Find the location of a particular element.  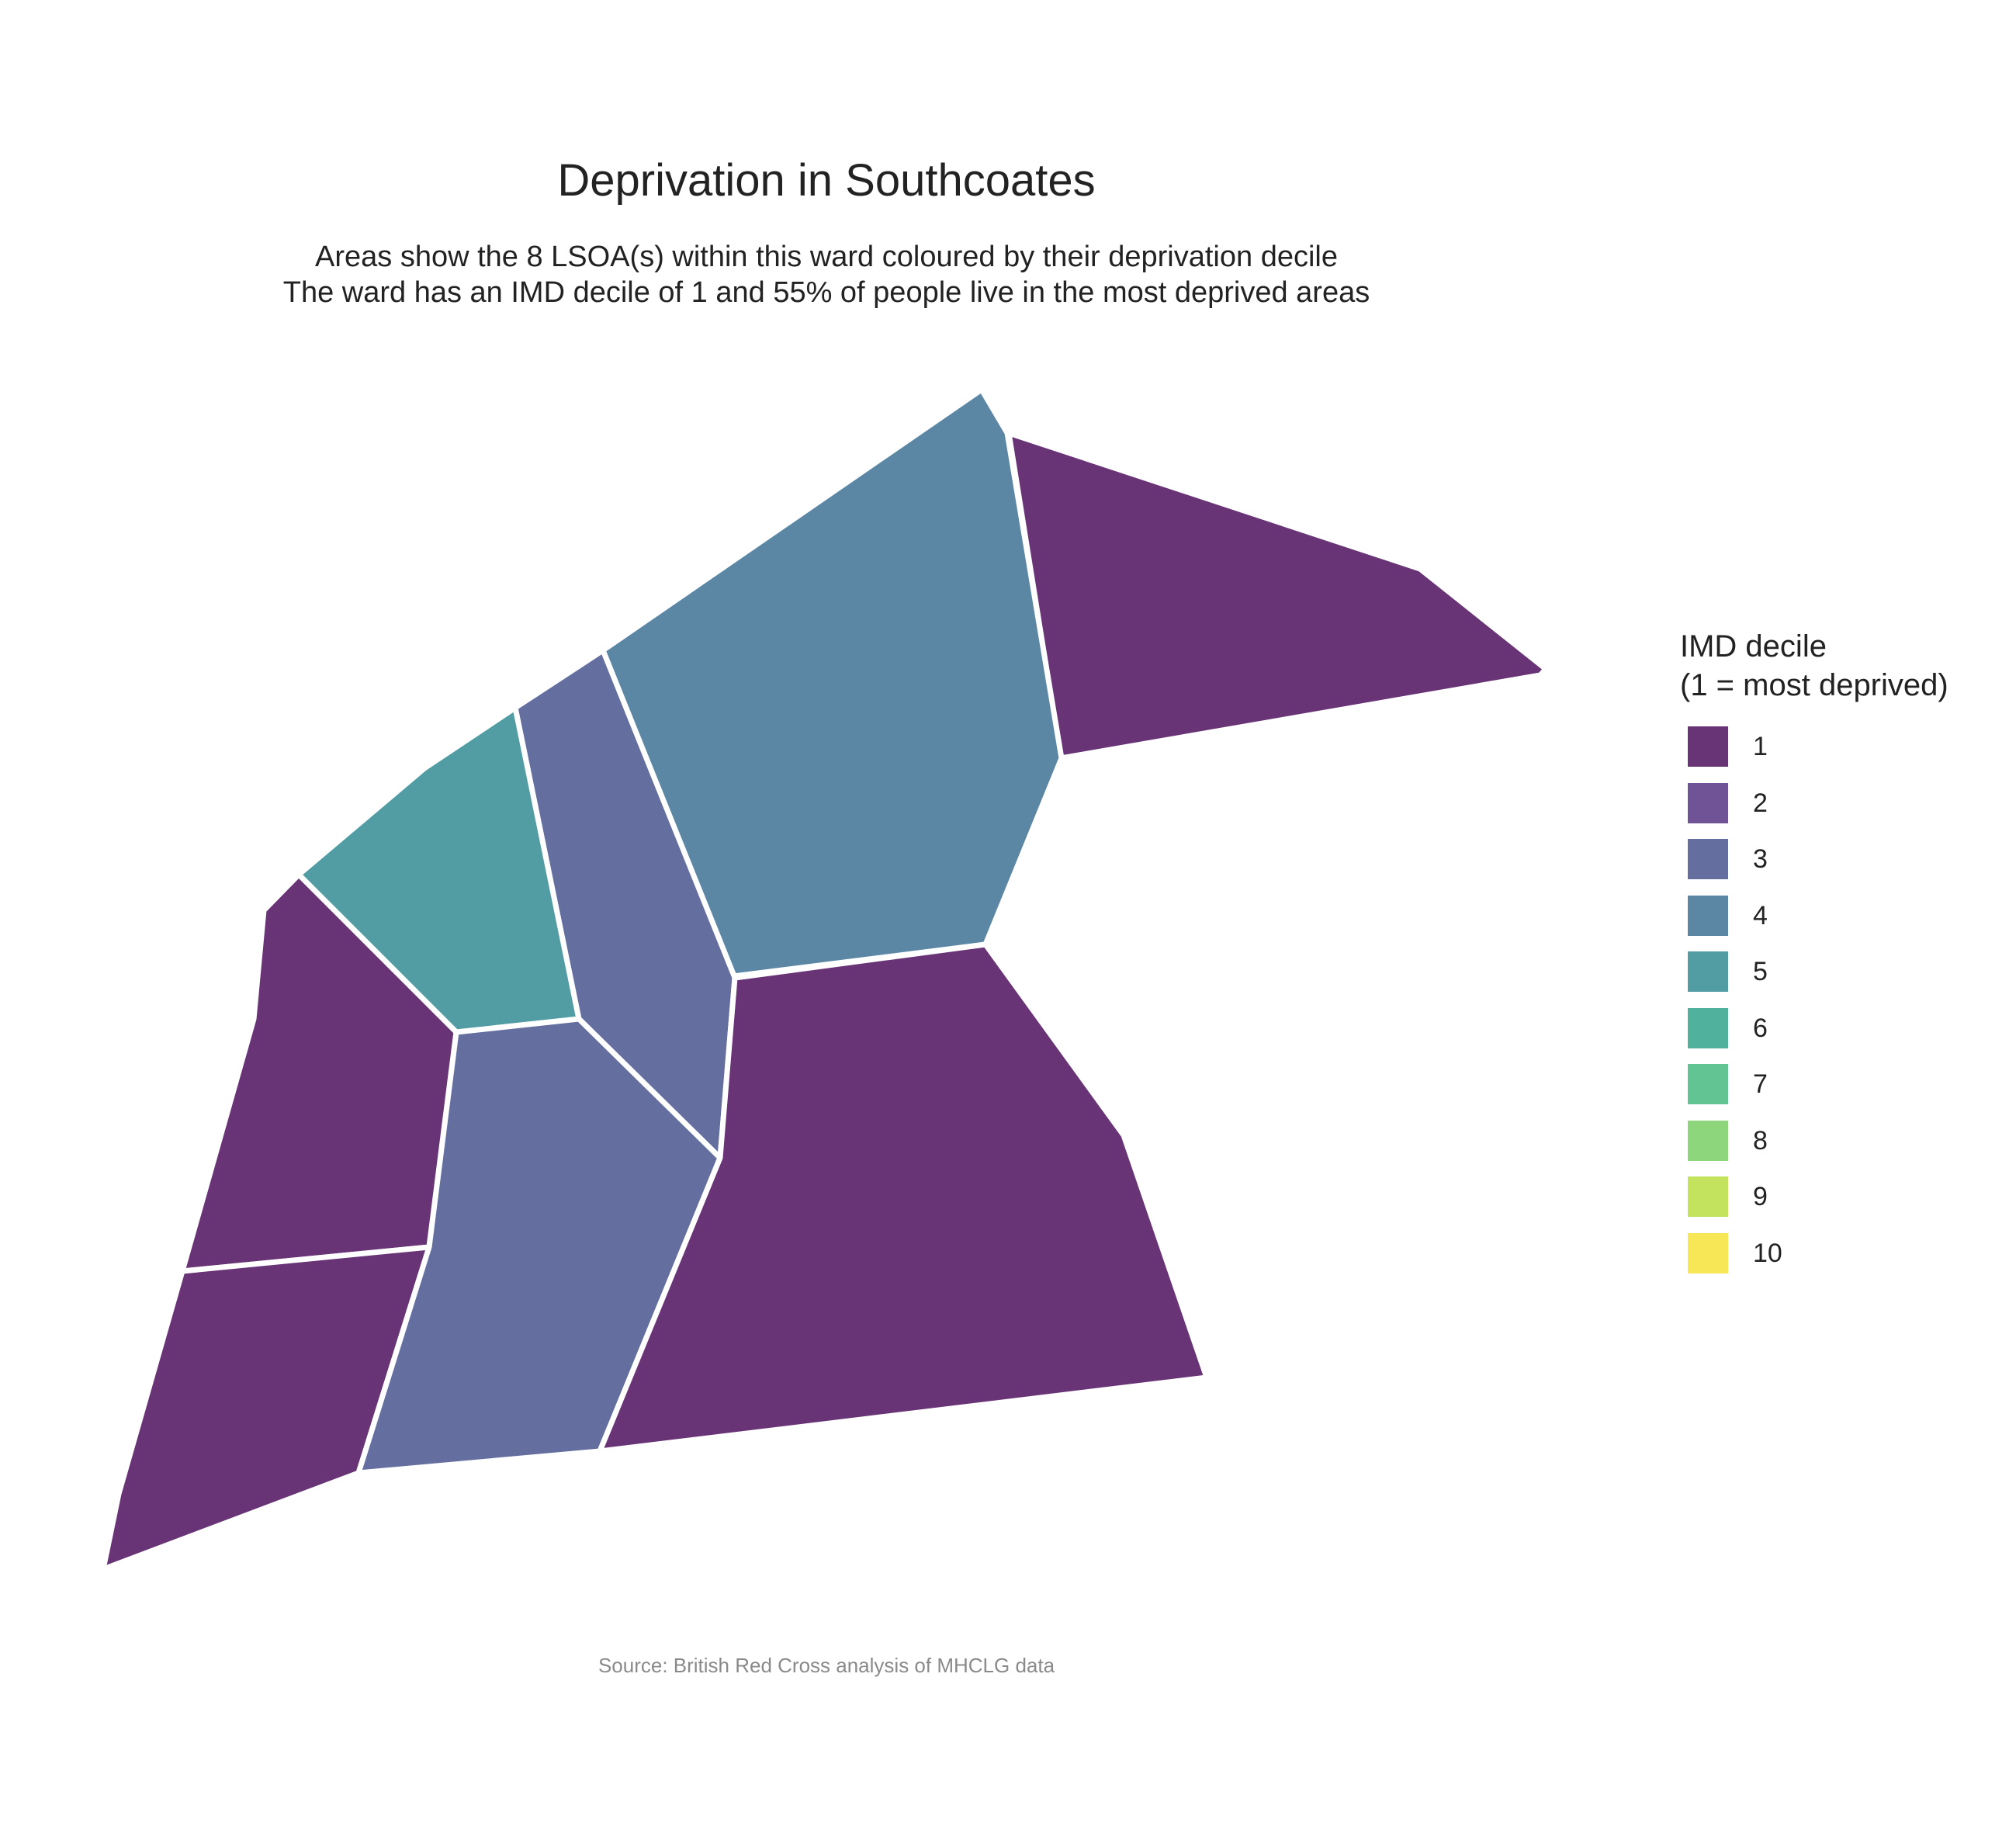

legend-label: 6 is located at coordinates (1761, 1028).